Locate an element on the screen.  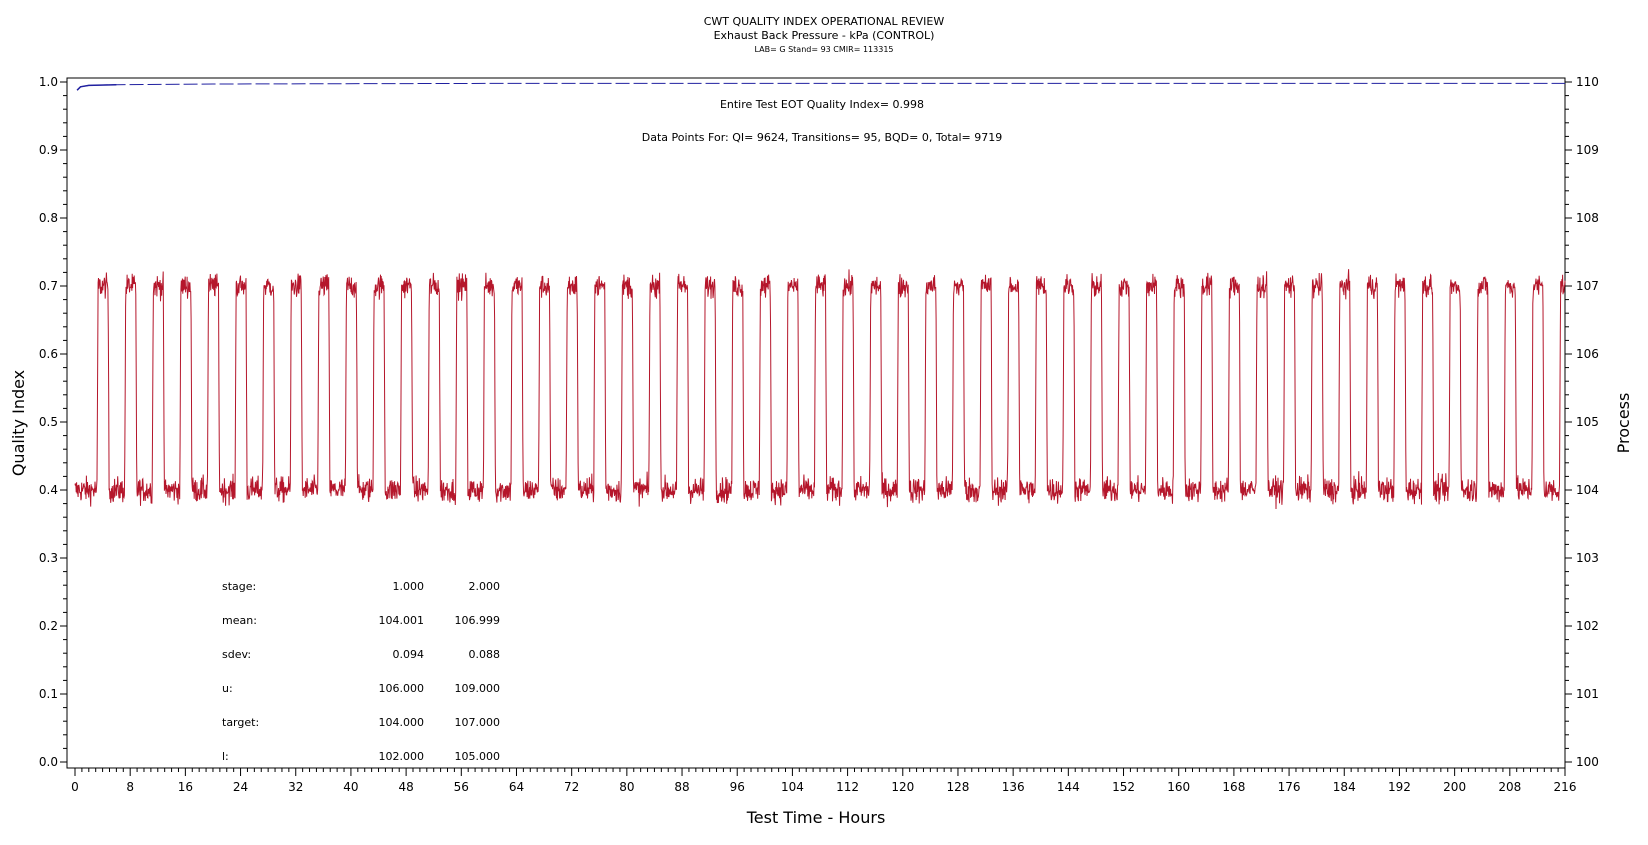
x-tick-label: 216 is located at coordinates (1565, 787).